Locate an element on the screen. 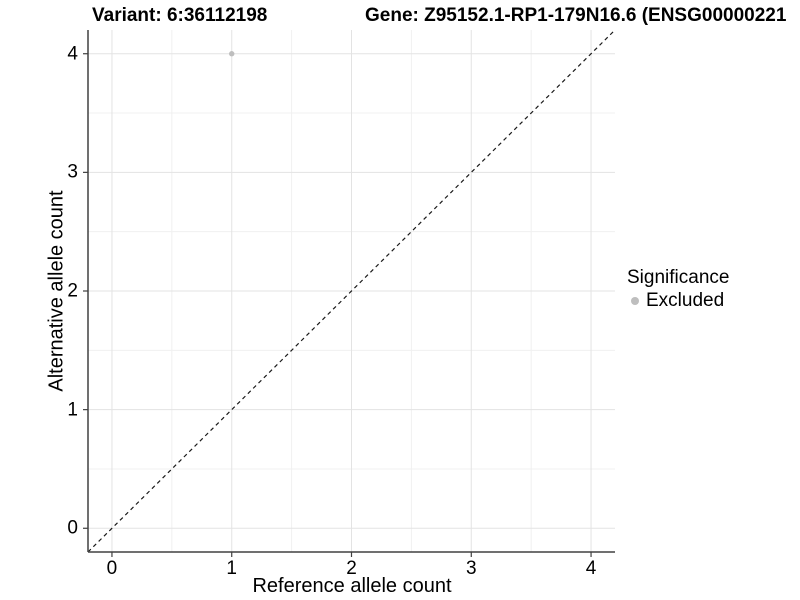 The height and width of the screenshot is (600, 800). x-tick-label: 1 is located at coordinates (232, 568).